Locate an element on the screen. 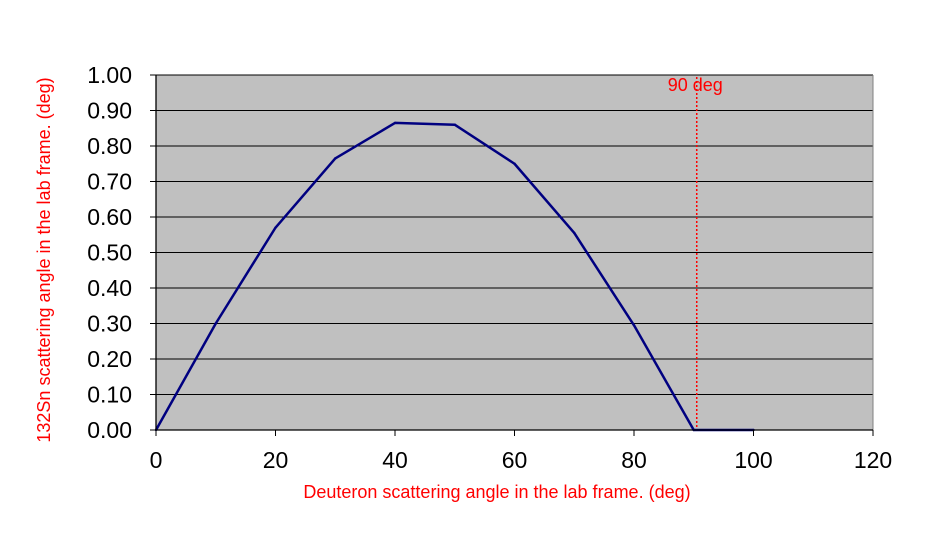 The image size is (951, 539). x-tick-label-4: 80 is located at coordinates (634, 460).